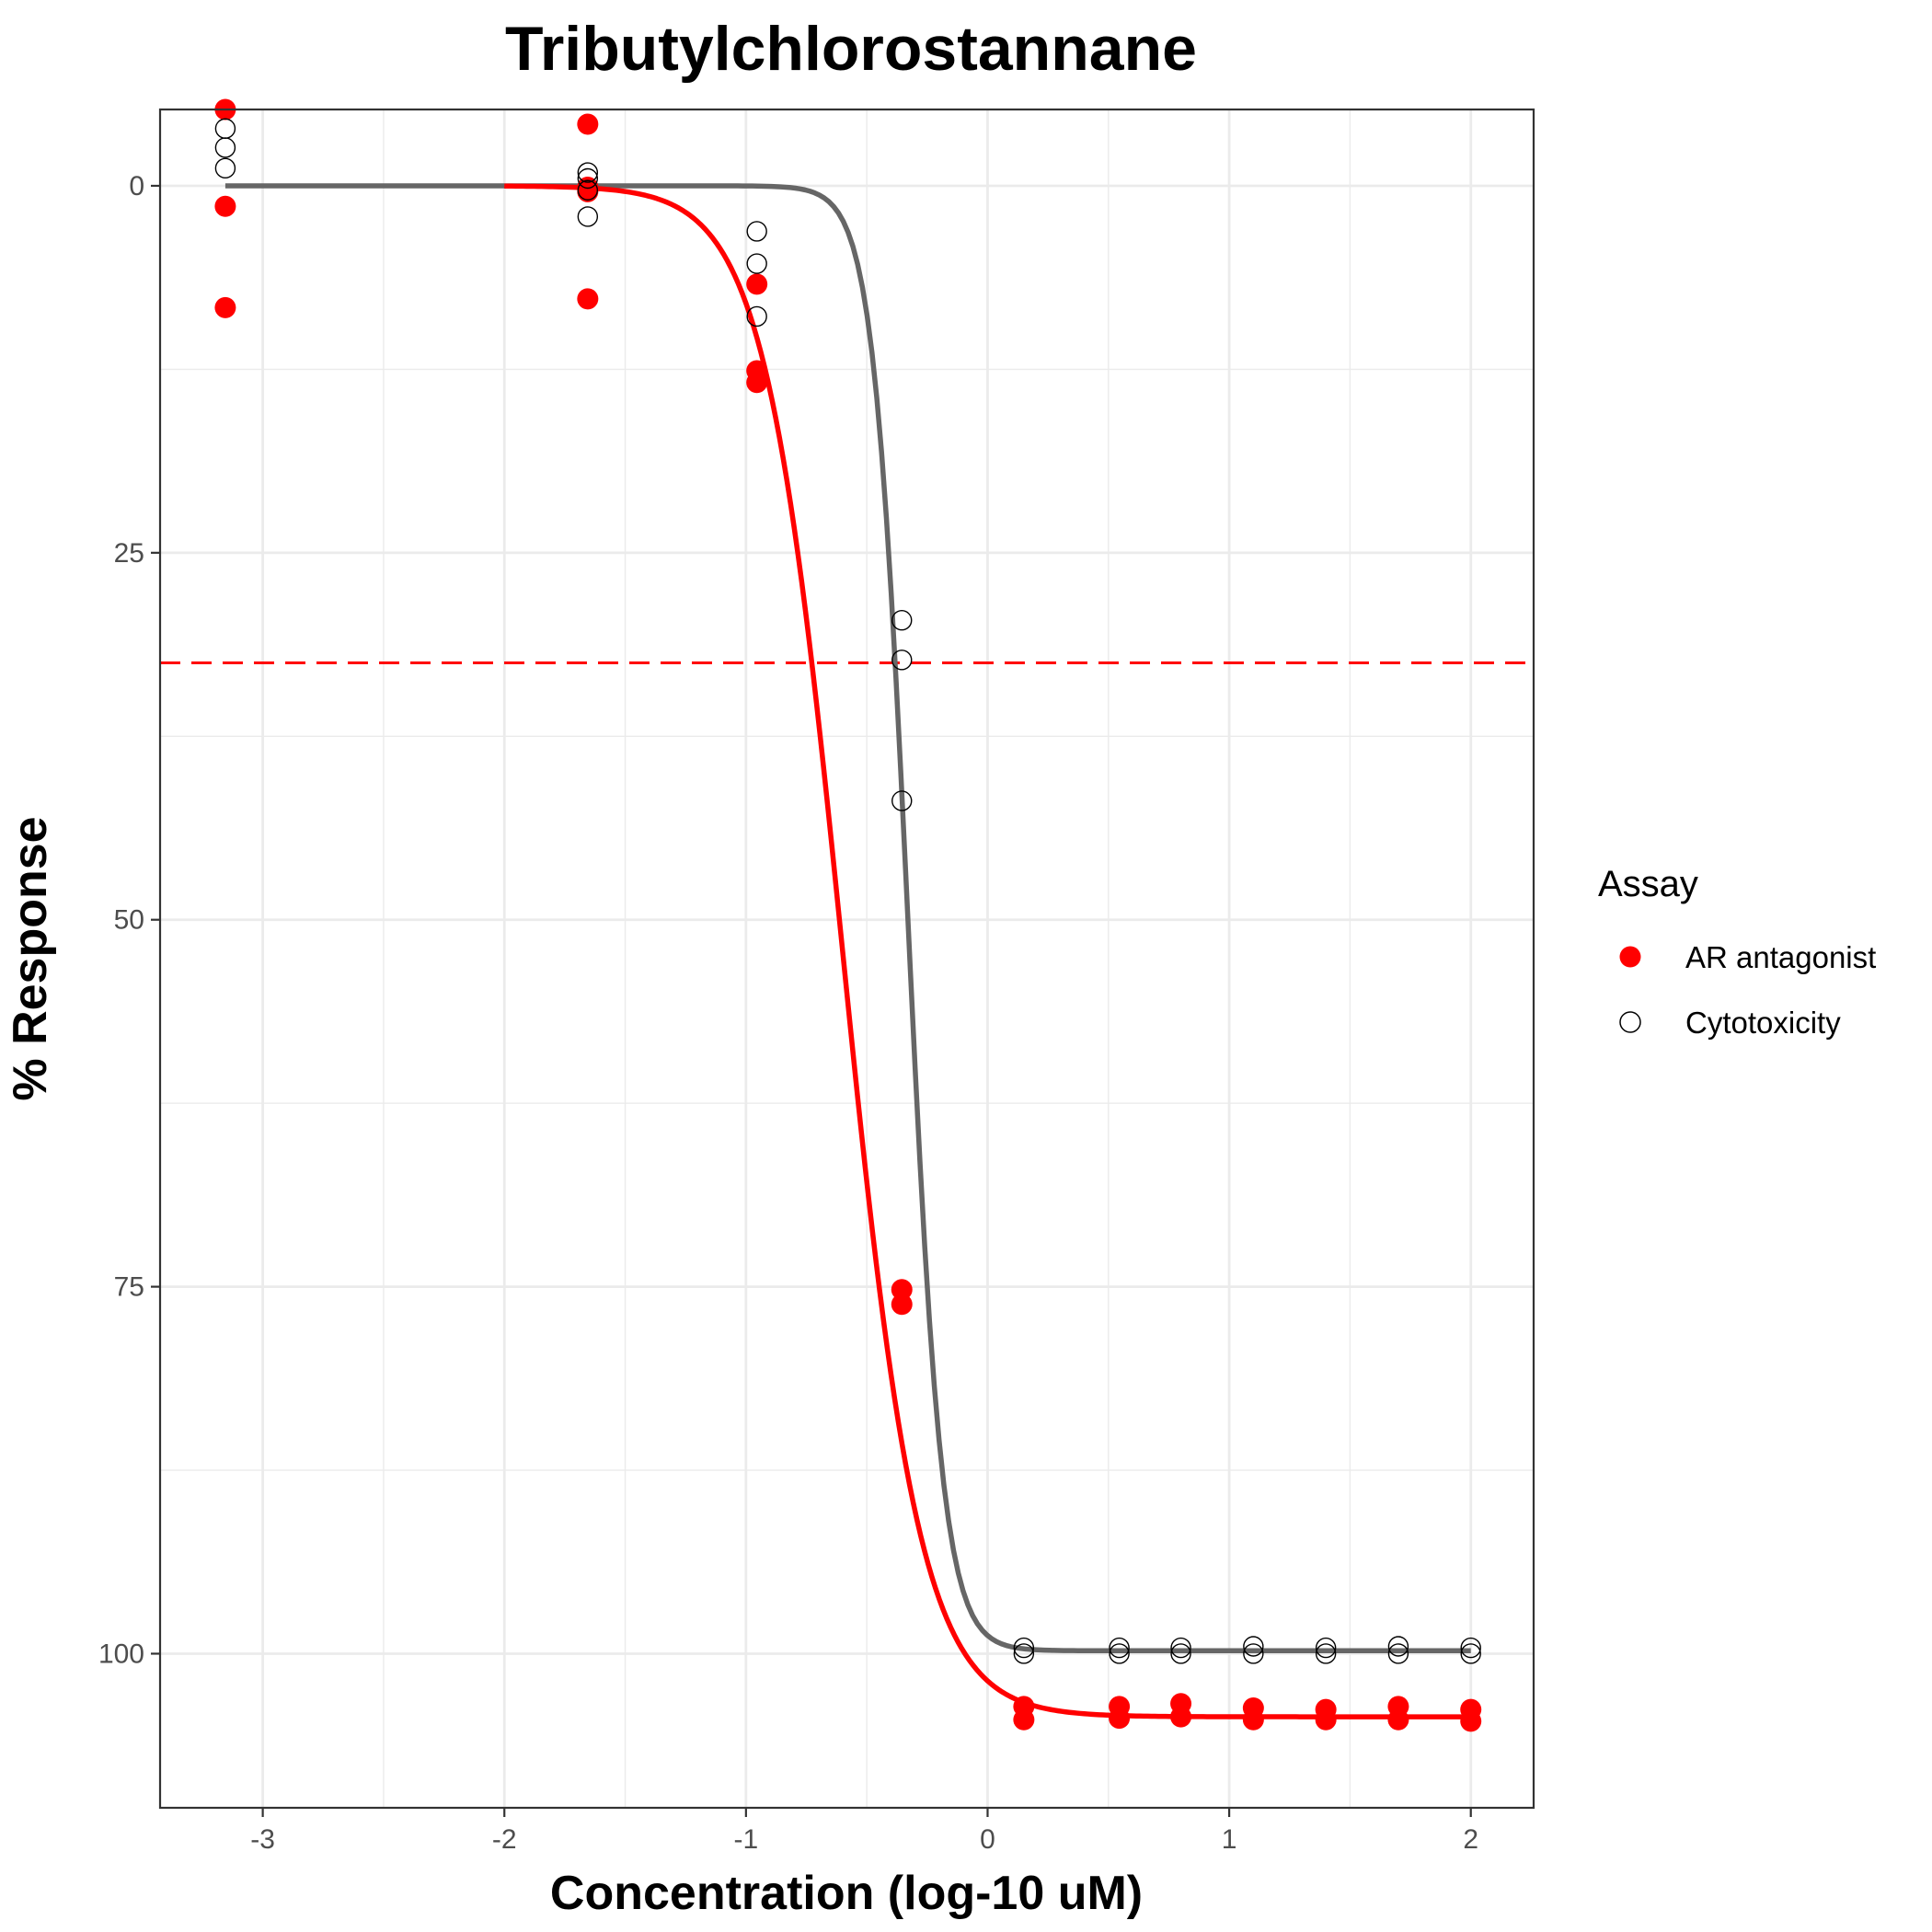  Describe the element at coordinates (129, 1287) in the screenshot. I see `y-tick-label: 75` at that location.